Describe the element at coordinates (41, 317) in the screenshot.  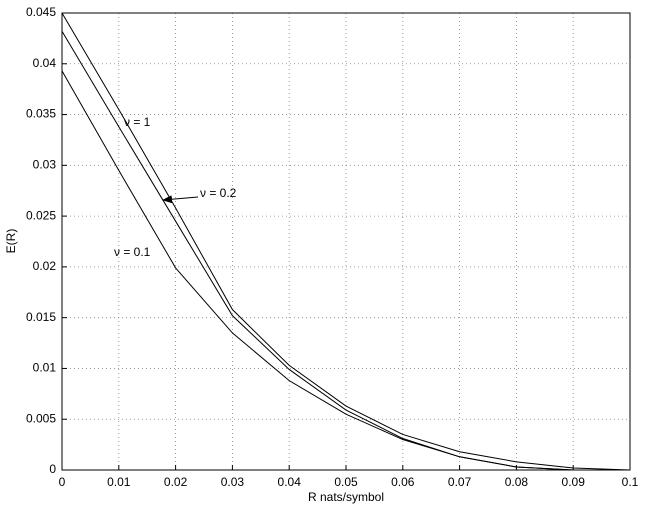
I see `y-tick-label: 0.015` at that location.